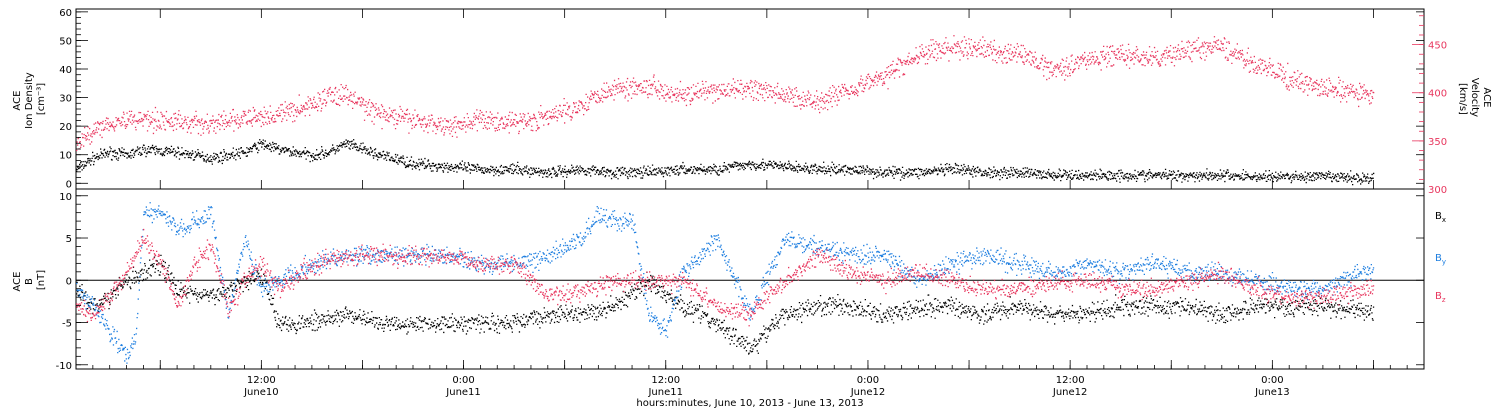 The width and height of the screenshot is (1500, 410). I want to click on legend-entry: By, so click(1440, 259).